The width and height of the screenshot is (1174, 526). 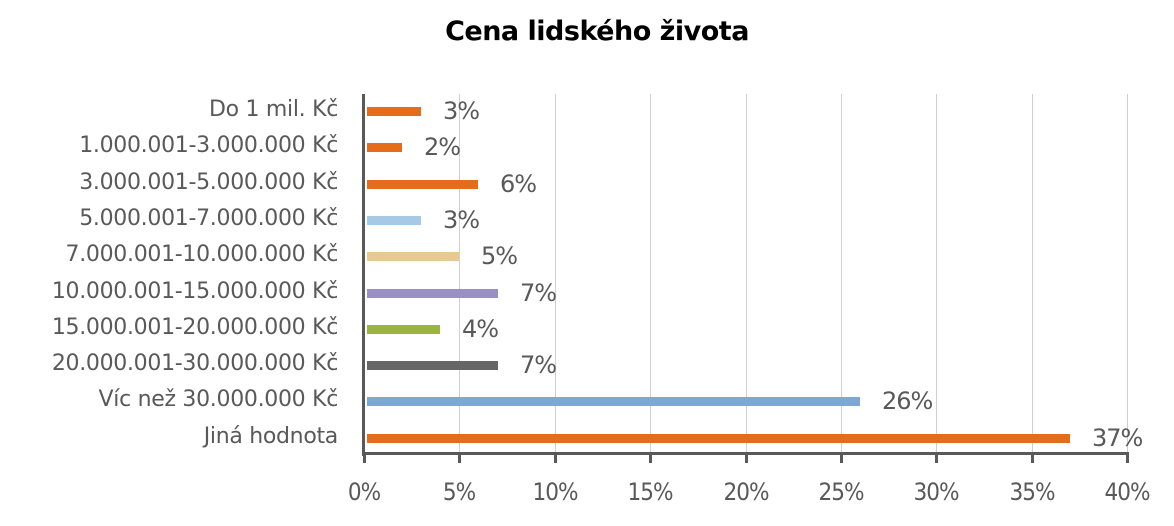 What do you see at coordinates (841, 492) in the screenshot?
I see `x-tick-label: 25%` at bounding box center [841, 492].